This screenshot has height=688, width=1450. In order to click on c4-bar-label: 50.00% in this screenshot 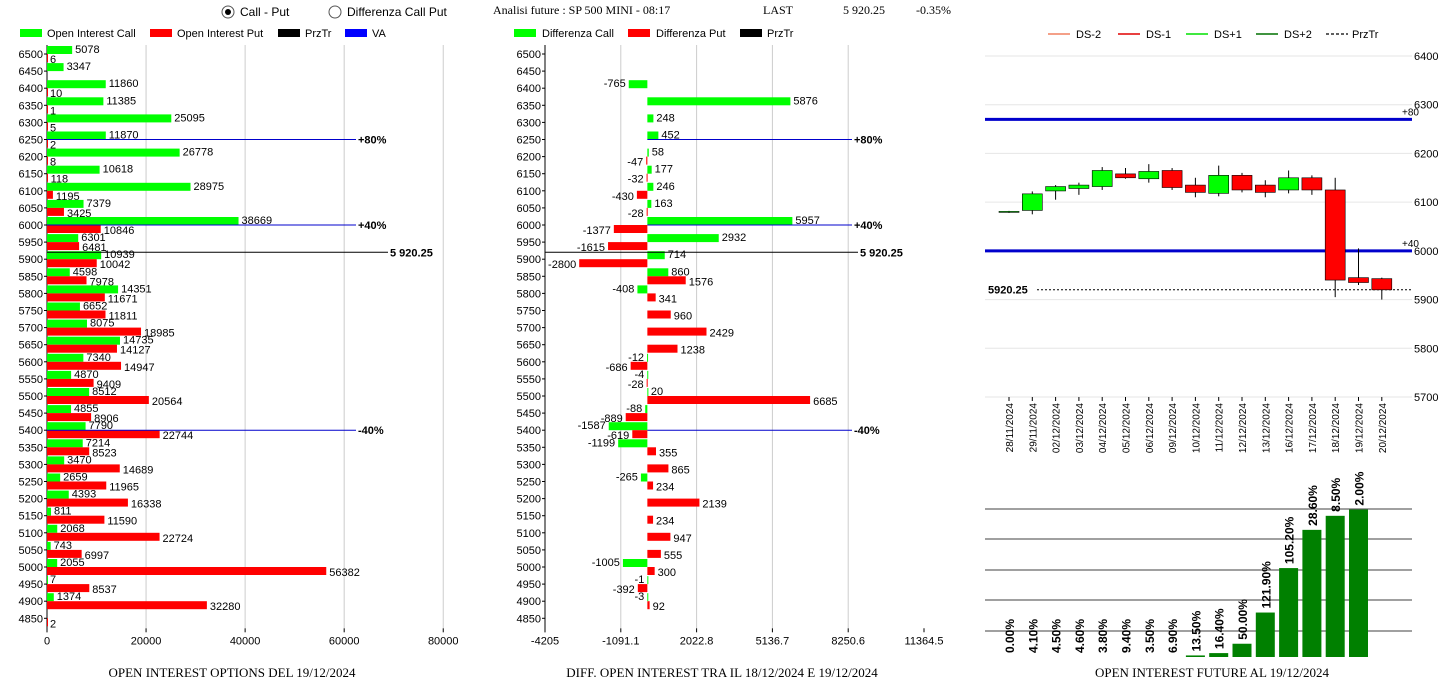, I will do `click(1243, 619)`.